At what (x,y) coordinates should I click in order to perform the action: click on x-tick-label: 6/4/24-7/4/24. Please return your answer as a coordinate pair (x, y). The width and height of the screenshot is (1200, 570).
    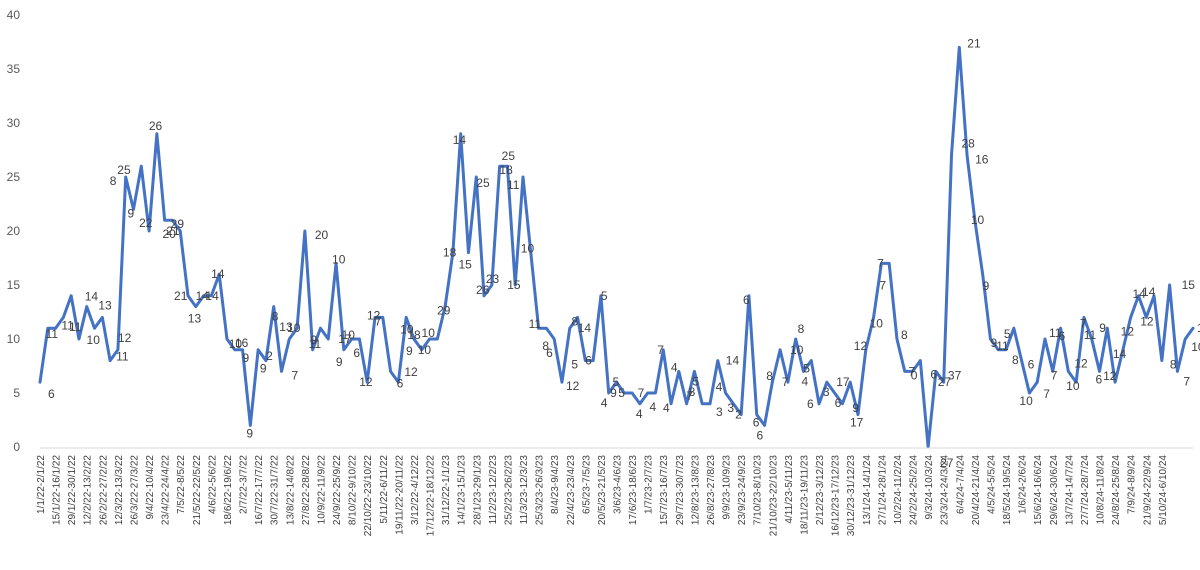
    Looking at the image, I should click on (960, 484).